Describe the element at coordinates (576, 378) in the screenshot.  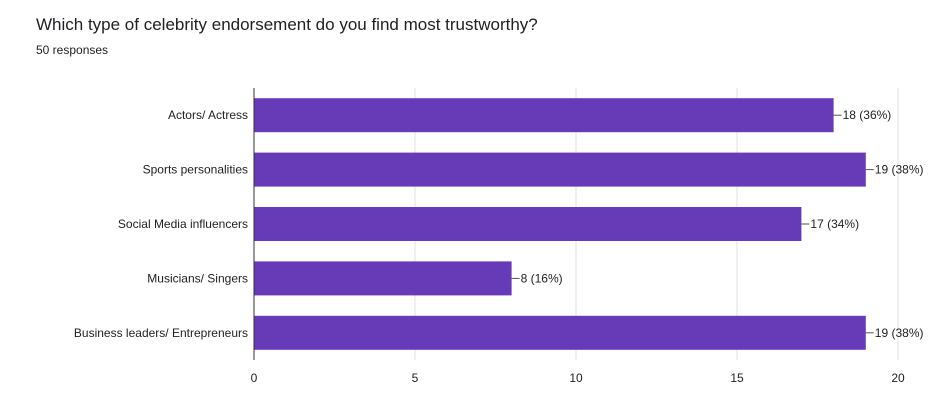
I see `x-tick-label: 10` at that location.